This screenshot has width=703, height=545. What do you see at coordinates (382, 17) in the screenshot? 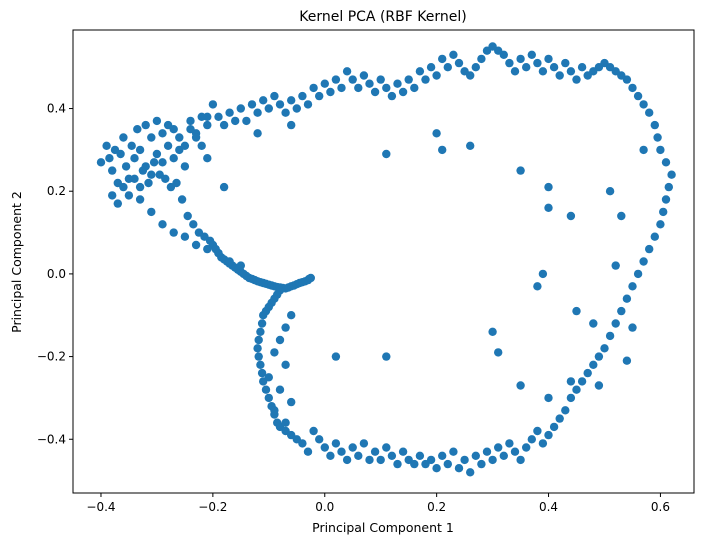
I see `chart-title: Kernel PCA (RBF Kernel)` at bounding box center [382, 17].